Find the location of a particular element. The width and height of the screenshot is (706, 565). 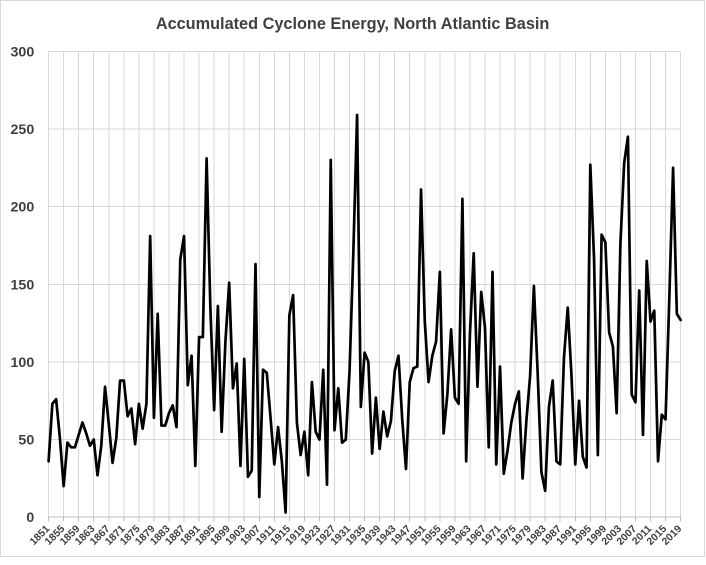

svg-text: 0 is located at coordinates (30, 517).